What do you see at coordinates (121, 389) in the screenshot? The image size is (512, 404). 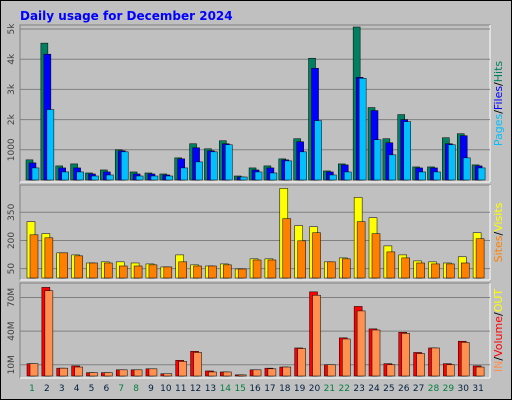 I see `x-tick-label: 7` at bounding box center [121, 389].